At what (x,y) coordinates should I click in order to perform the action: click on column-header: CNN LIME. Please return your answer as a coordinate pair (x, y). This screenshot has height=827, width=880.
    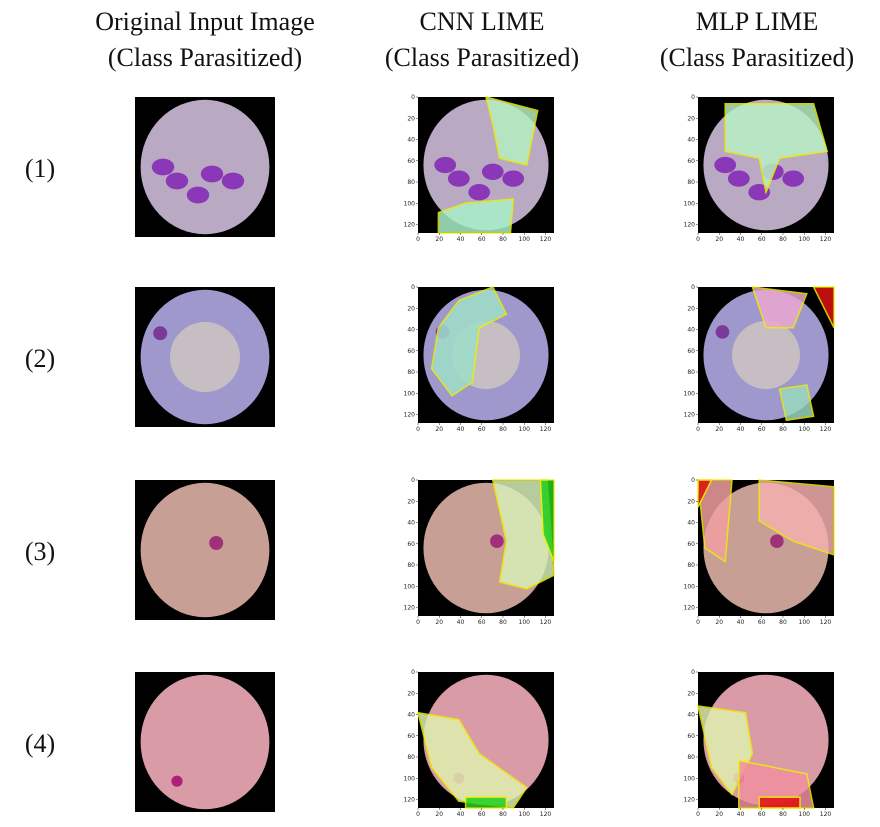
    Looking at the image, I should click on (482, 21).